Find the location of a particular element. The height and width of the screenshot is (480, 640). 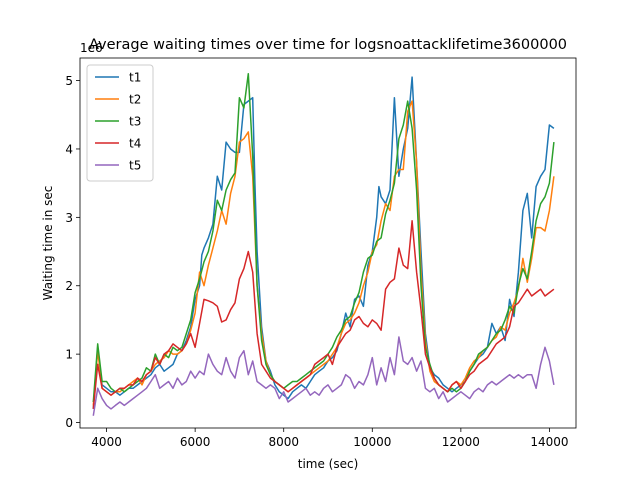

x-tick-label: 4000 is located at coordinates (106, 442).